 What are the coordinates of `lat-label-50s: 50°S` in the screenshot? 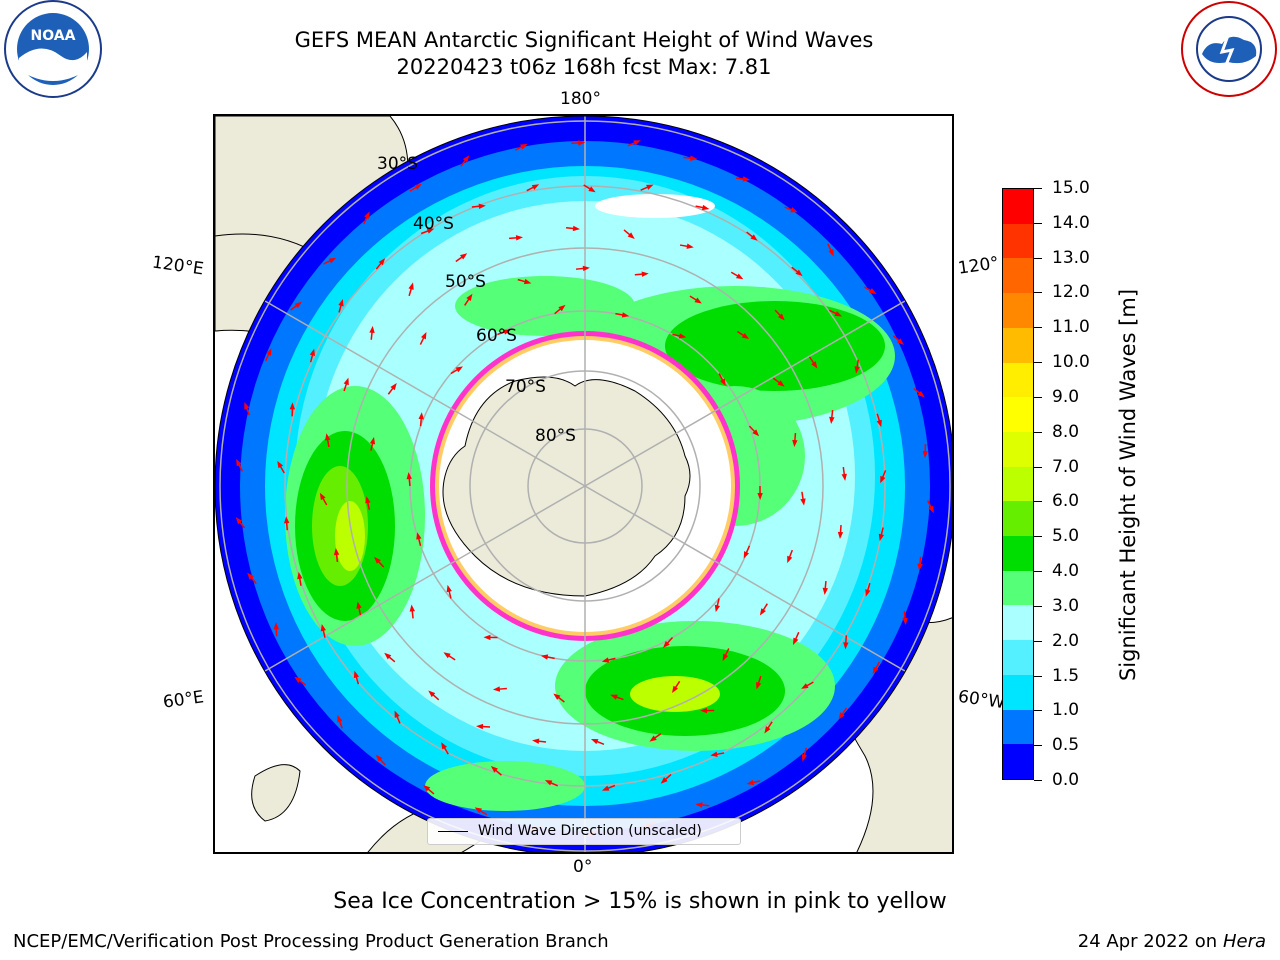 It's located at (465, 282).